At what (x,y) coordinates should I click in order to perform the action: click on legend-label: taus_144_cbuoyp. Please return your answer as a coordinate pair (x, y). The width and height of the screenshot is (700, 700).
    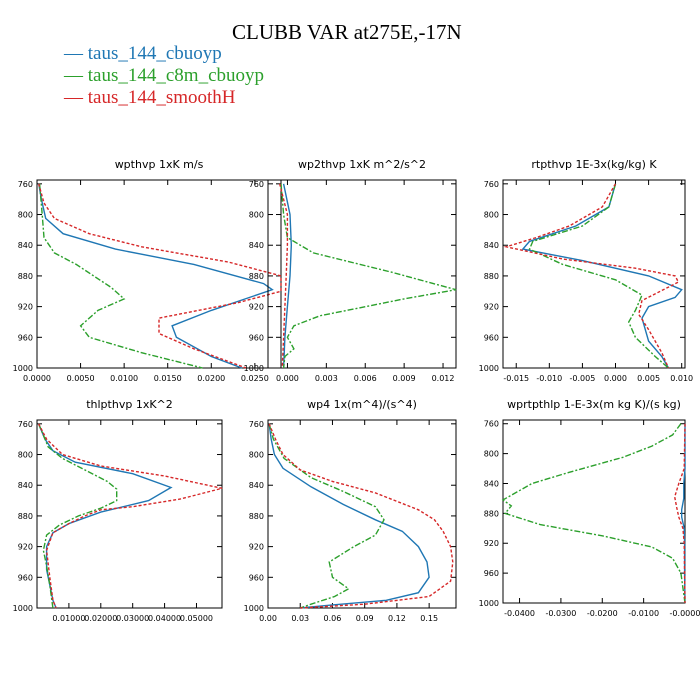
    Looking at the image, I should click on (154, 53).